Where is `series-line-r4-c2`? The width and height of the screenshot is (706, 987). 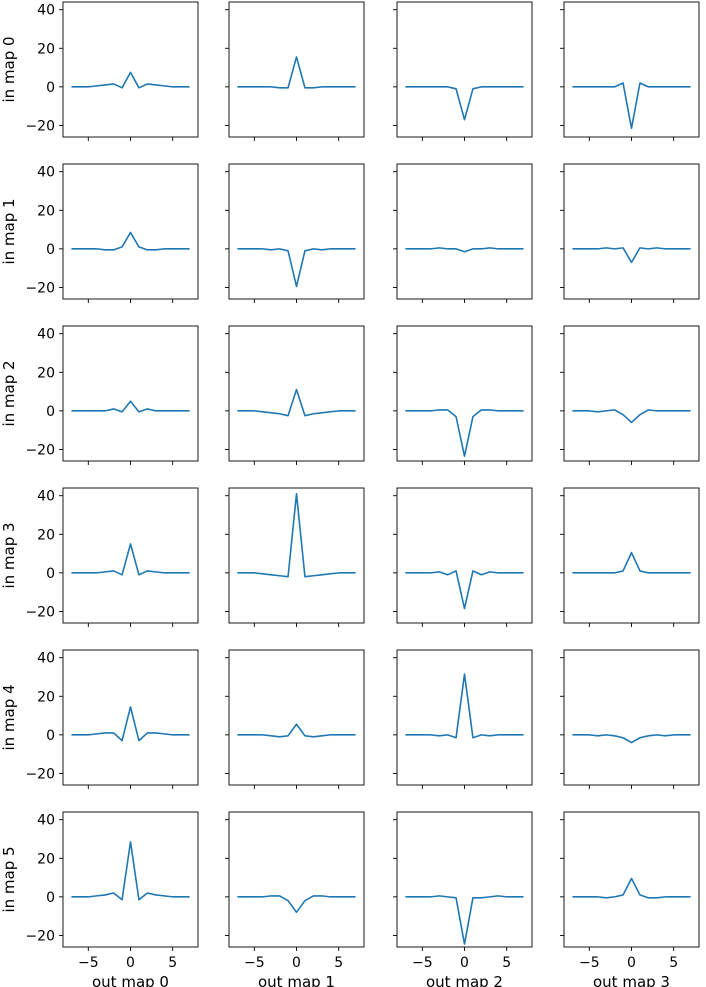 series-line-r4-c2 is located at coordinates (464, 706).